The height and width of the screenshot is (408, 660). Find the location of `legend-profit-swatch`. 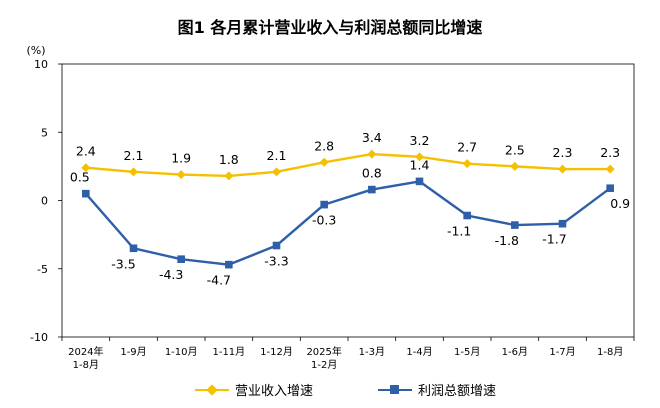

legend-profit-swatch is located at coordinates (395, 389).